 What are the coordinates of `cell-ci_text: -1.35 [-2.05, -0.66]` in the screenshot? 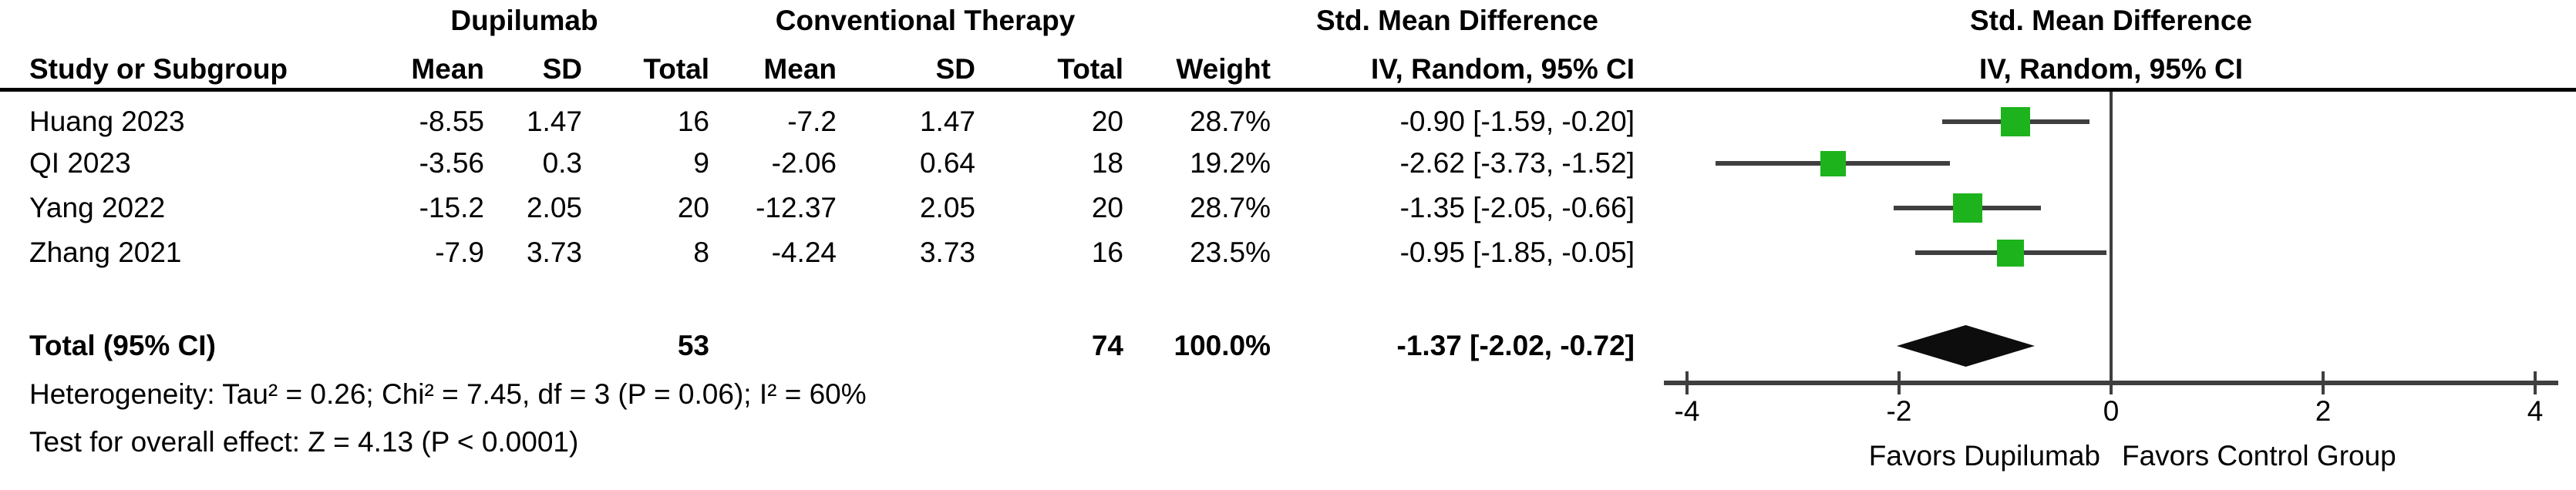 It's located at (1517, 207).